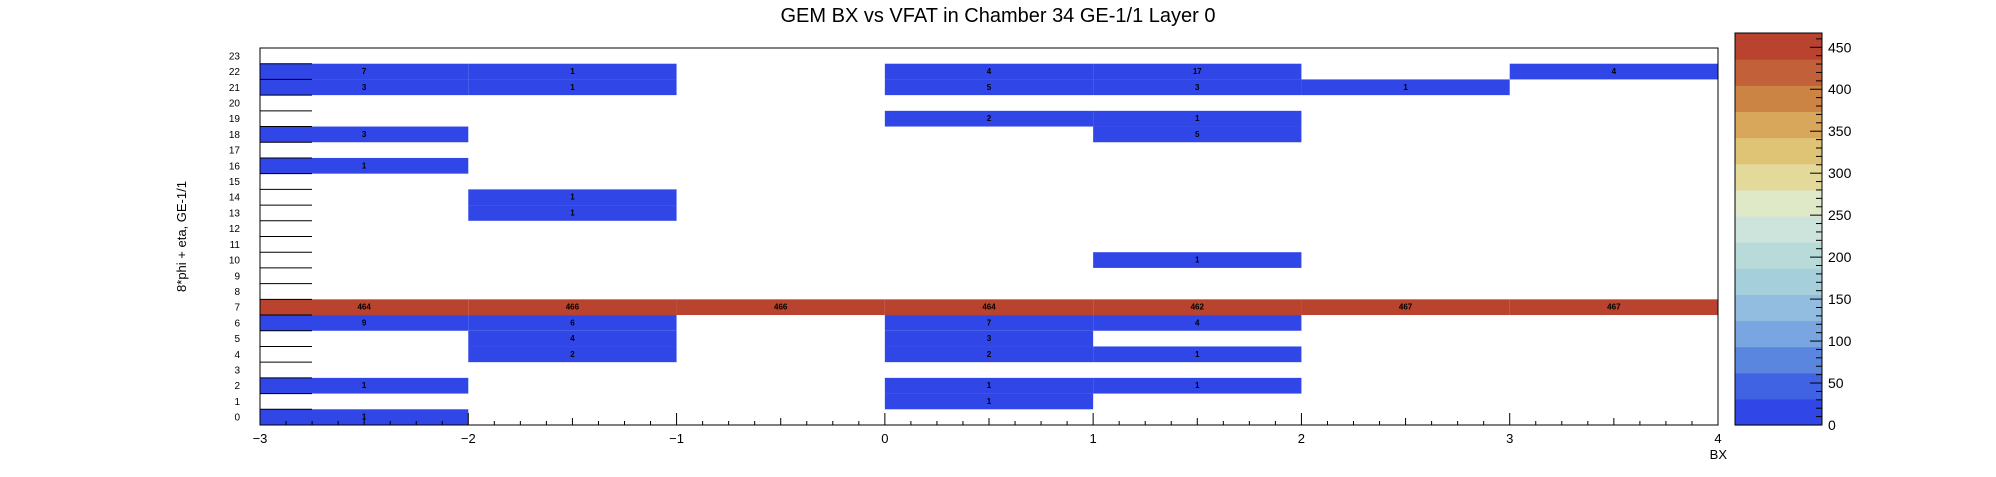 This screenshot has width=1996, height=477. Describe the element at coordinates (235, 135) in the screenshot. I see `y-tick-label: 18` at that location.